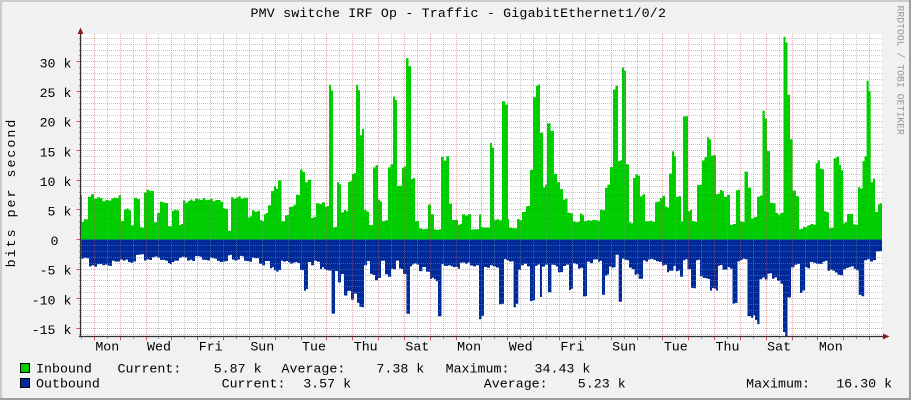 The image size is (911, 405). I want to click on svg-text: 10 k, so click(56, 182).